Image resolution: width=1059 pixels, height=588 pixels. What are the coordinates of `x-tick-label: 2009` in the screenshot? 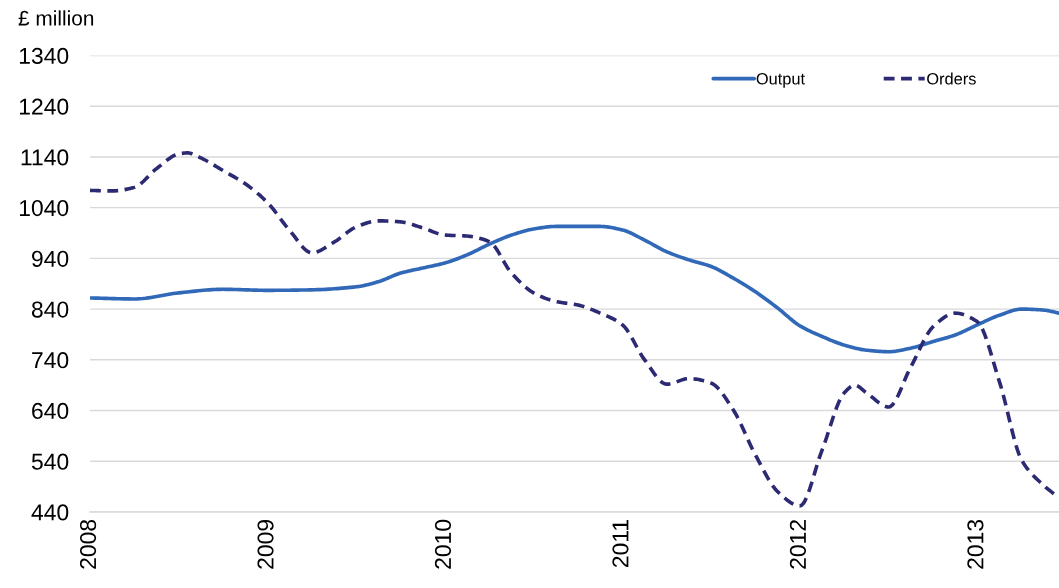 It's located at (265, 544).